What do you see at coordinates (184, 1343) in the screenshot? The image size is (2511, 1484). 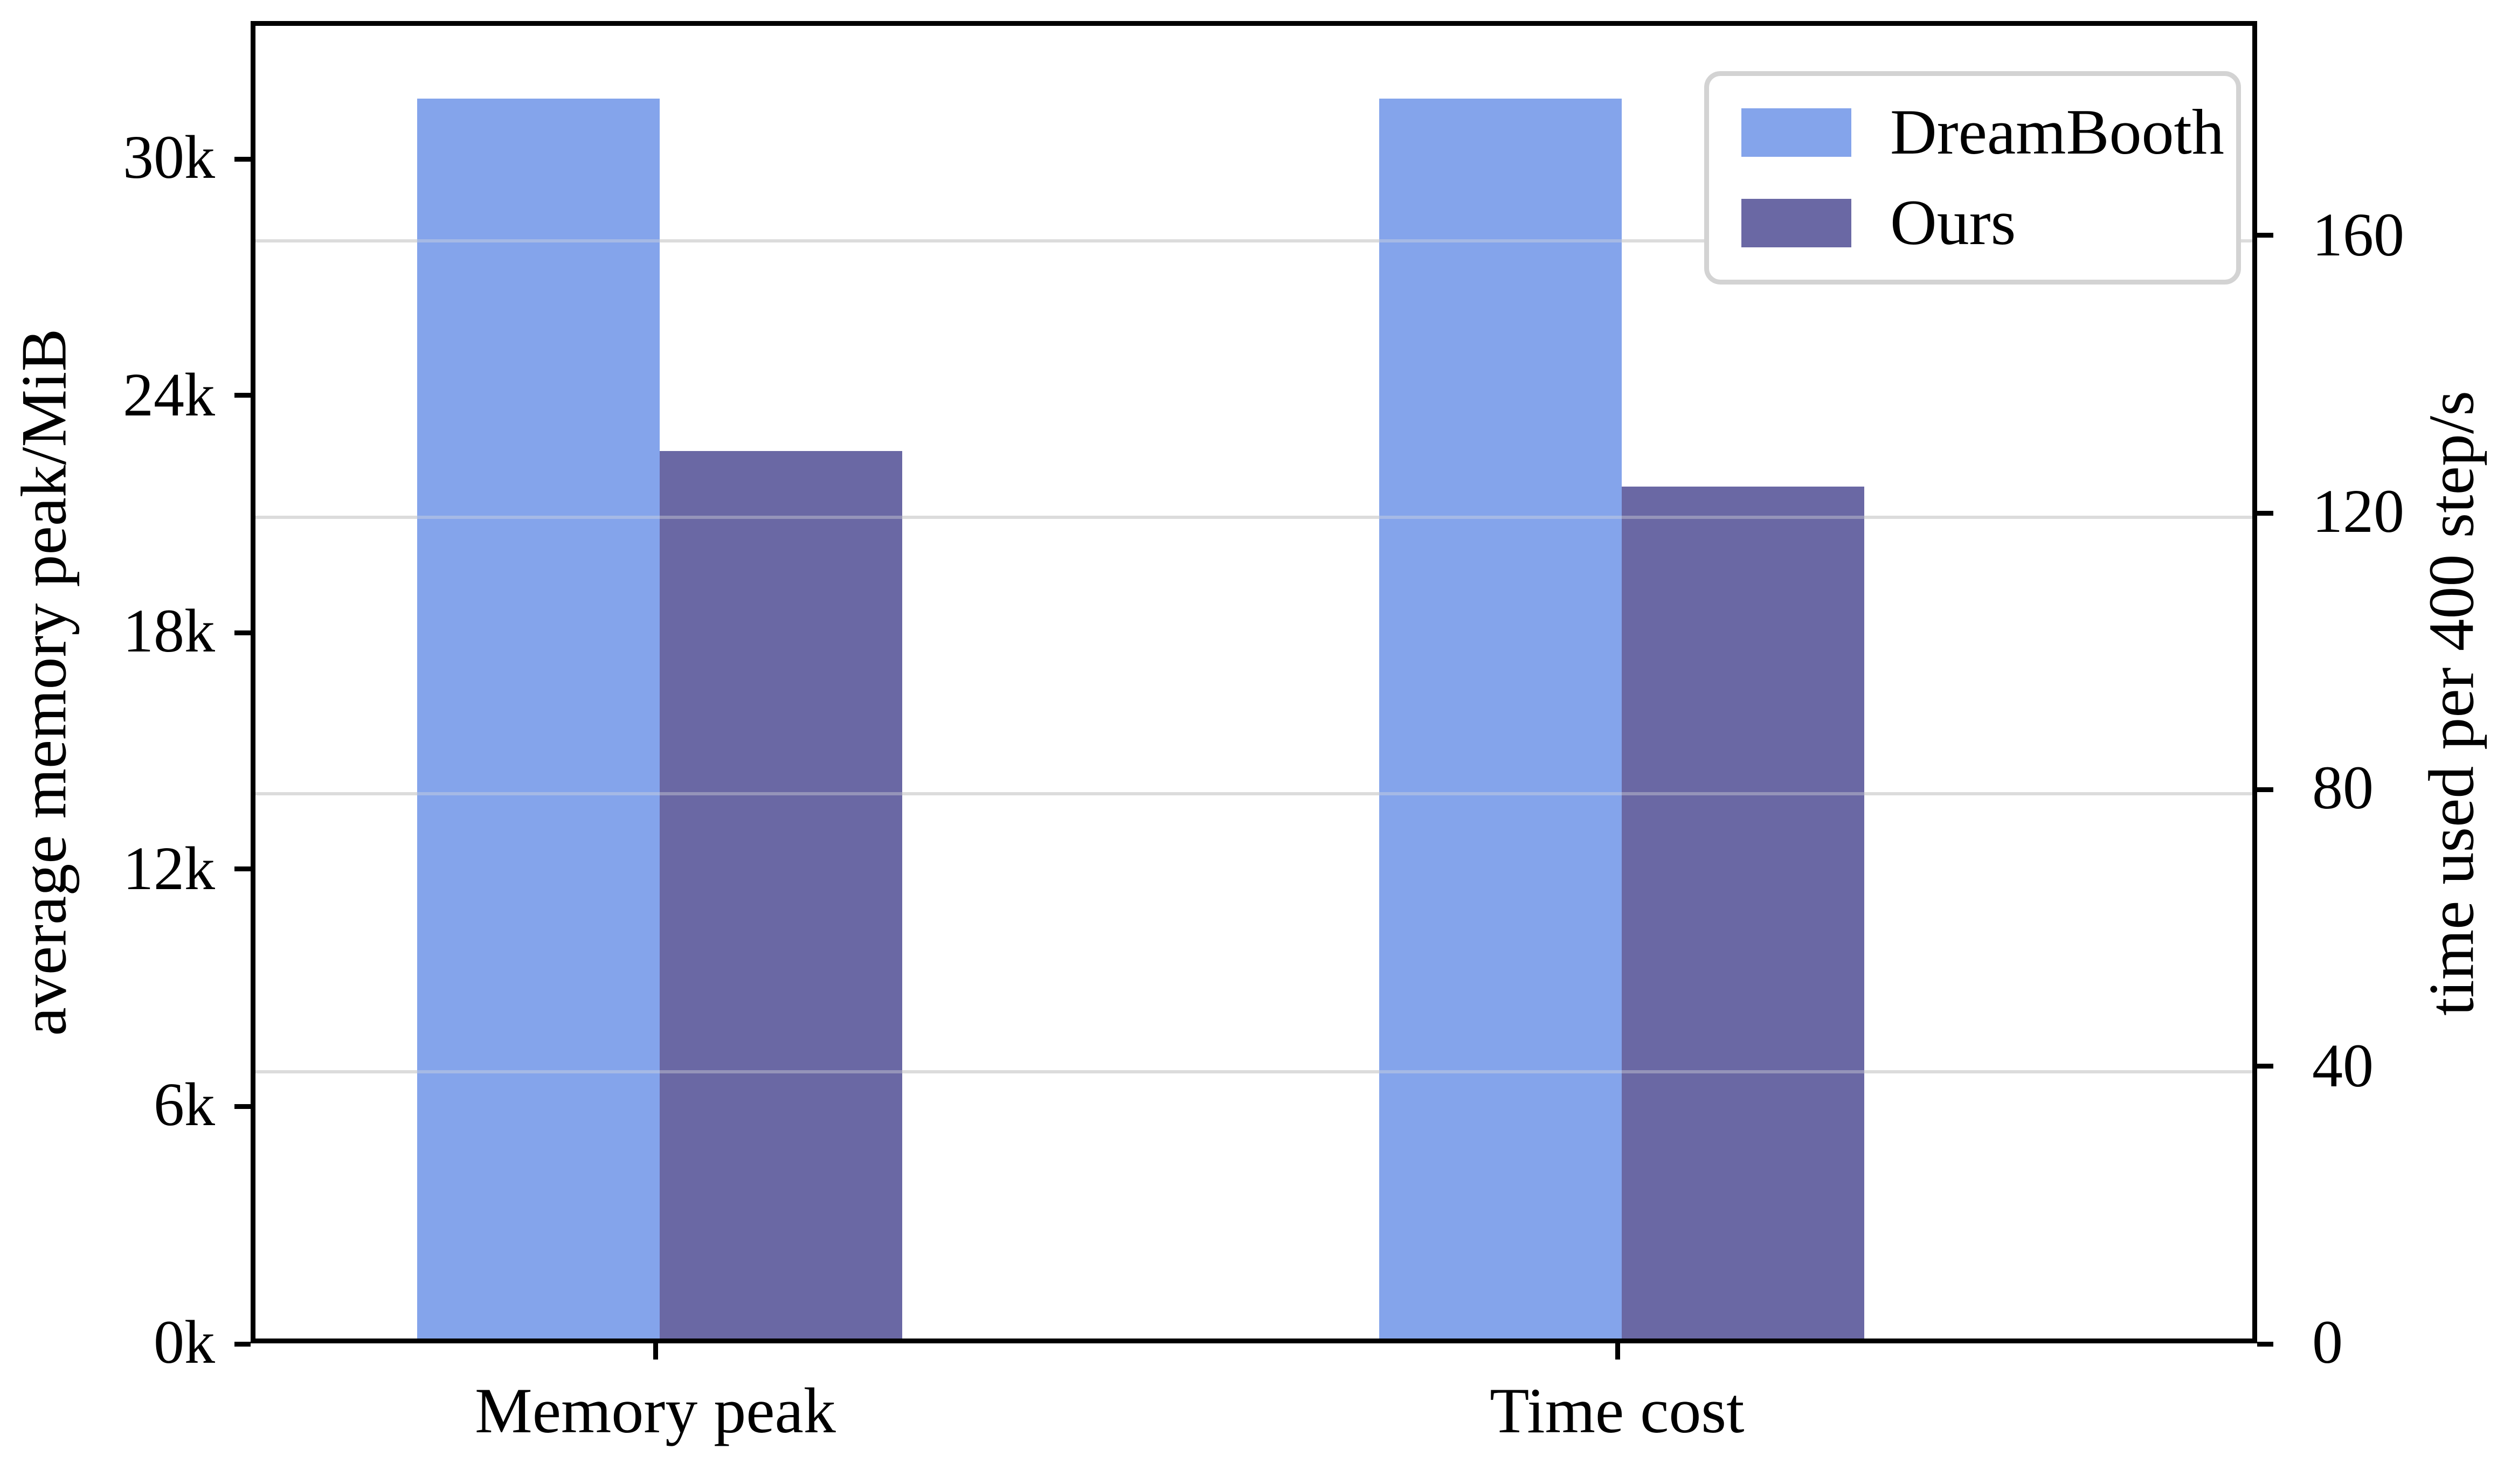 I see `left-axis-tick-label-0k: 0k` at bounding box center [184, 1343].